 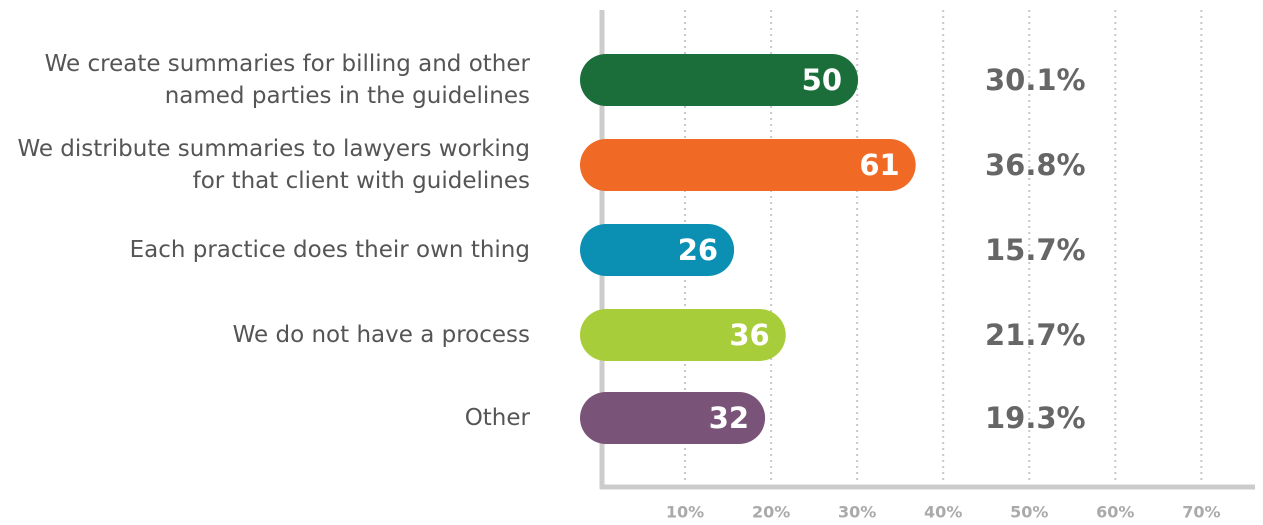 I want to click on x-tick-label: 30%, so click(x=857, y=512).